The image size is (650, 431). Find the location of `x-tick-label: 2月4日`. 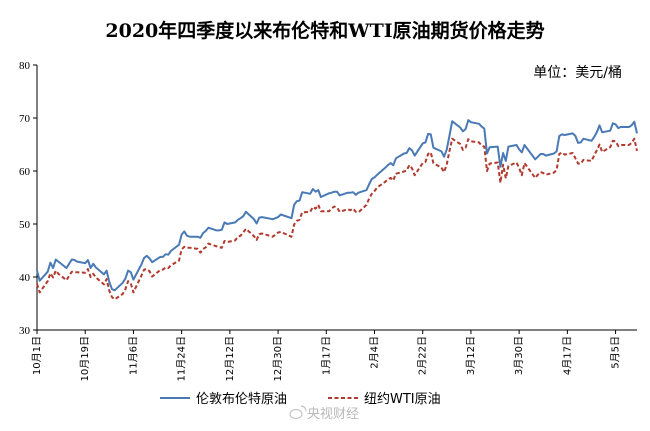

x-tick-label: 2月4日 is located at coordinates (375, 352).